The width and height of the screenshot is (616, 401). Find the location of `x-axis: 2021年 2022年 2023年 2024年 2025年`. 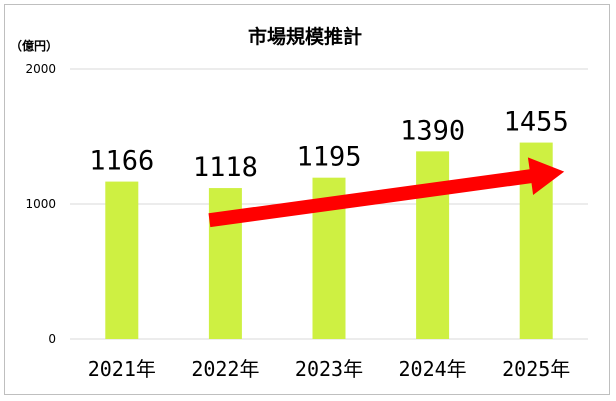

x-axis: 2021年 2022年 2023年 2024年 2025年 is located at coordinates (329, 369).